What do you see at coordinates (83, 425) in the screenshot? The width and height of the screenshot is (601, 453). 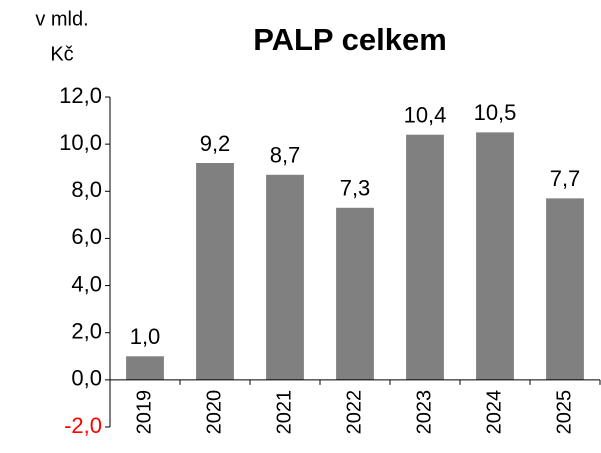 I see `y-tick-label: -2,0` at bounding box center [83, 425].